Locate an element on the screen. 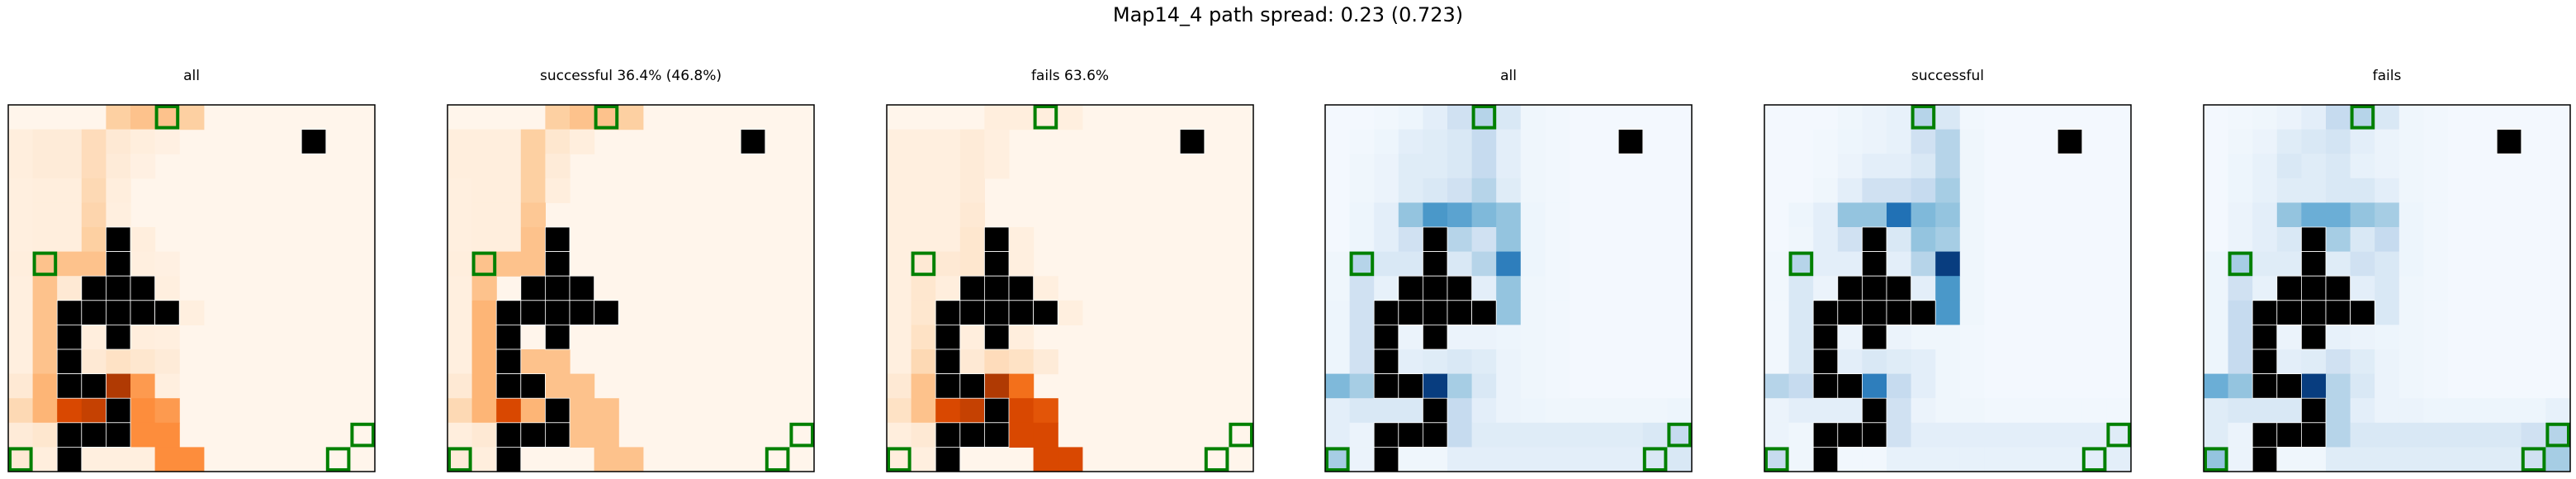 This screenshot has width=2576, height=479. heatmap-panel: fails 63.6% is located at coordinates (1070, 270).